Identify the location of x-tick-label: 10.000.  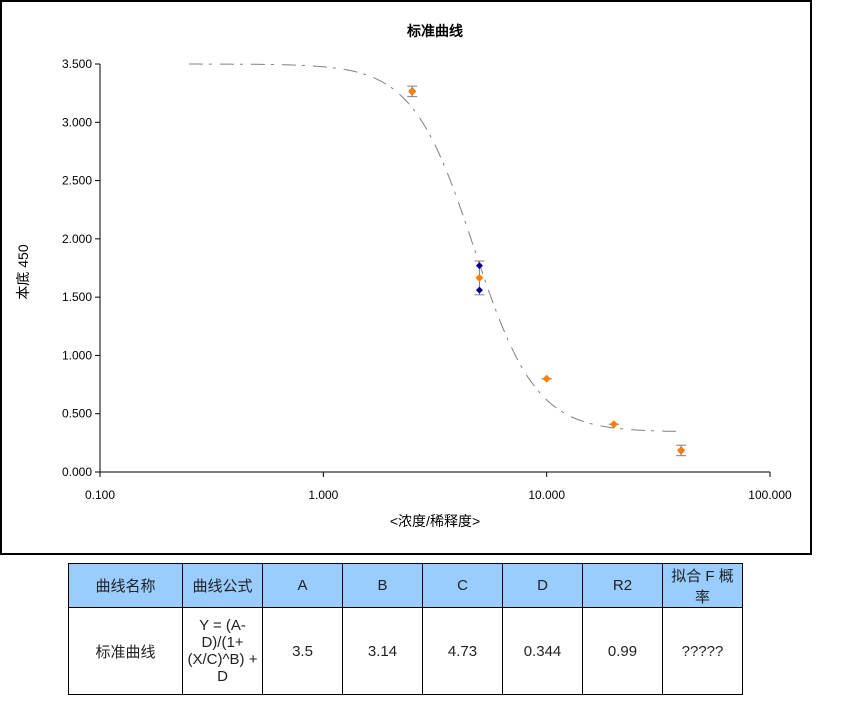
(546, 495).